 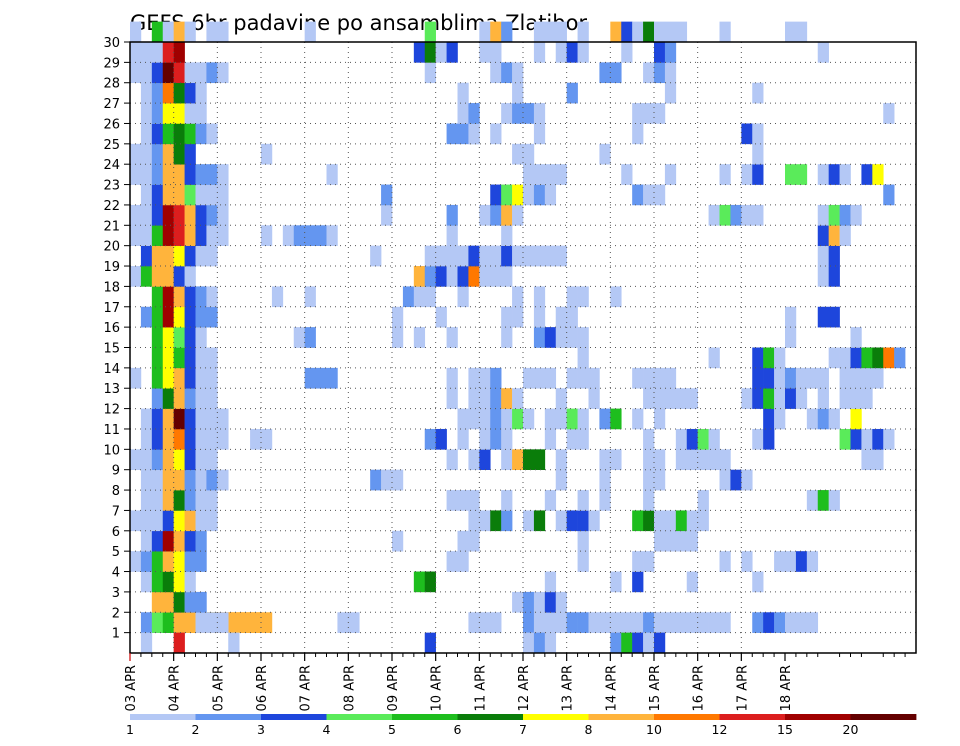 I want to click on y-tick-label: 25, so click(x=111, y=145).